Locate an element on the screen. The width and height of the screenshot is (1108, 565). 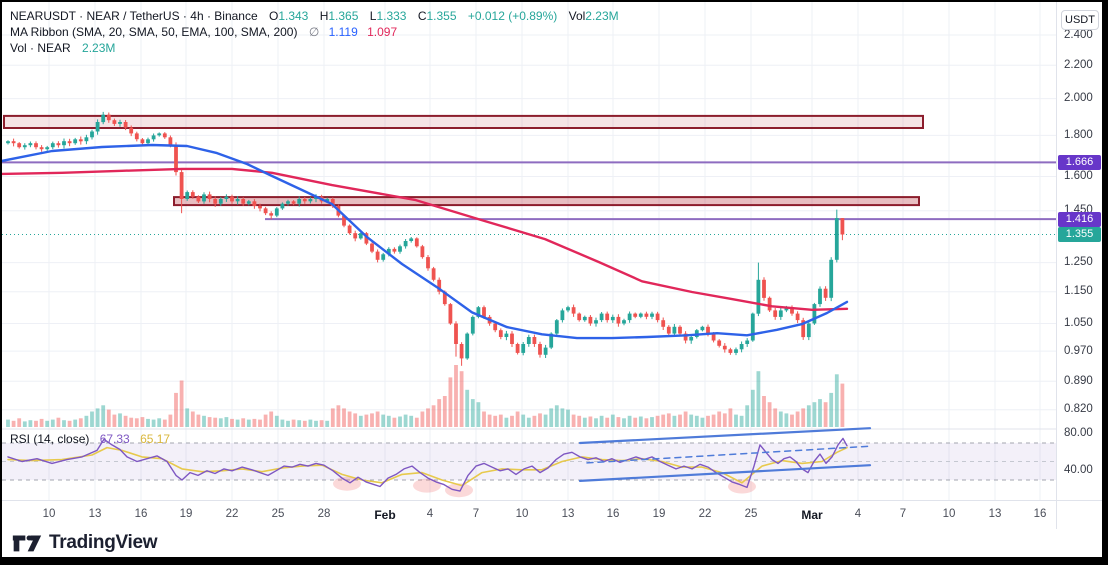
price-axis-label: 1.050 is located at coordinates (1078, 323).